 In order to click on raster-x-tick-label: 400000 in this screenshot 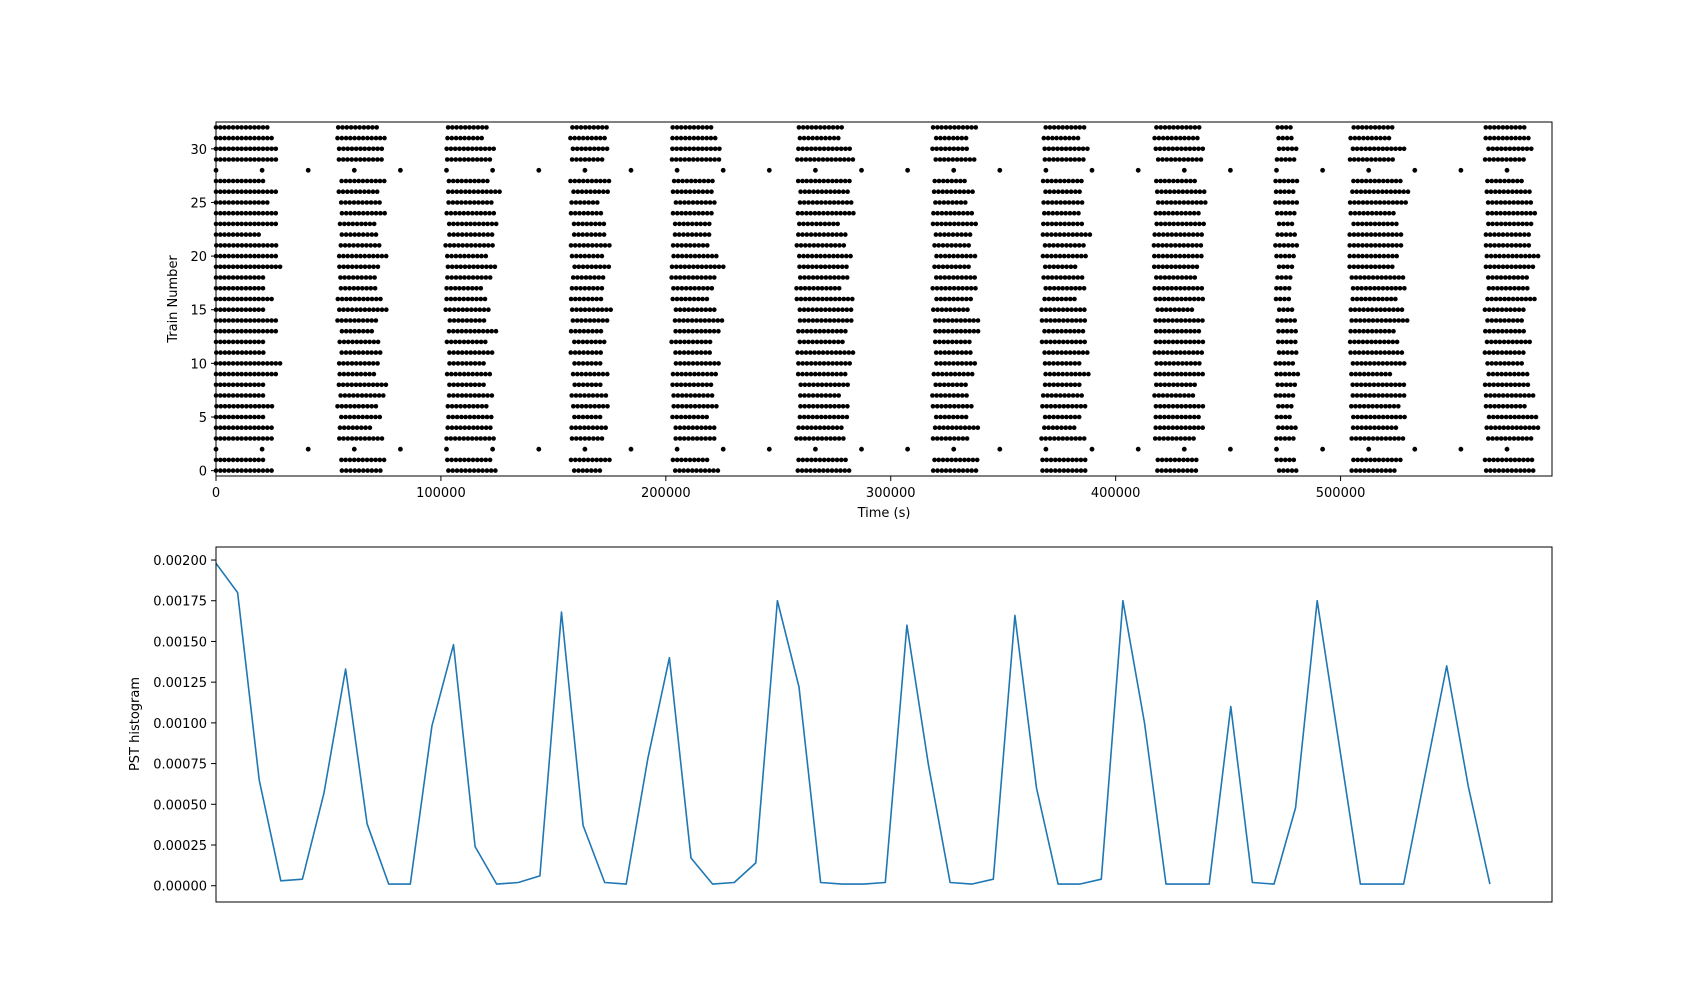, I will do `click(1116, 493)`.